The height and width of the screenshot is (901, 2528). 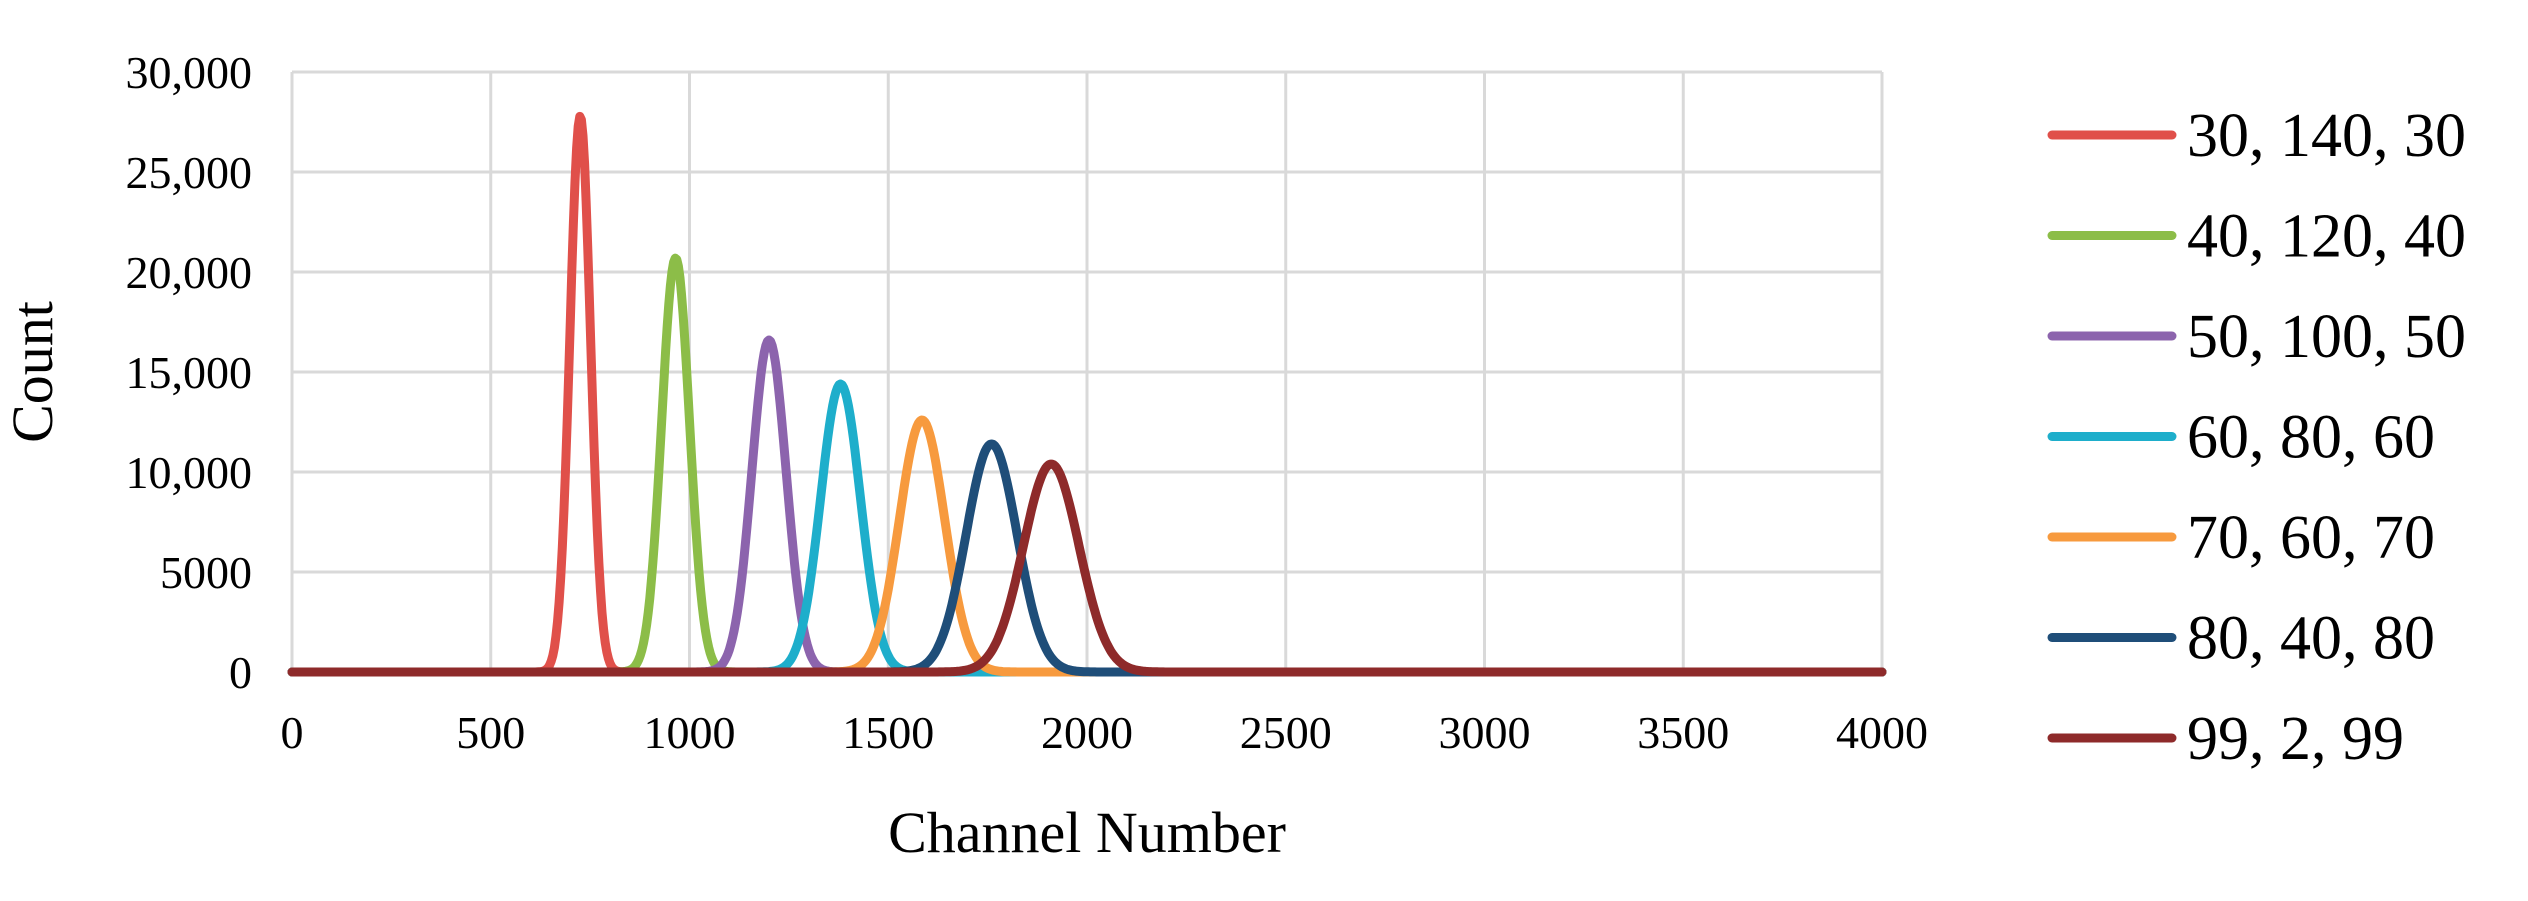 I want to click on legend-label: 80, 40, 80, so click(x=2311, y=639).